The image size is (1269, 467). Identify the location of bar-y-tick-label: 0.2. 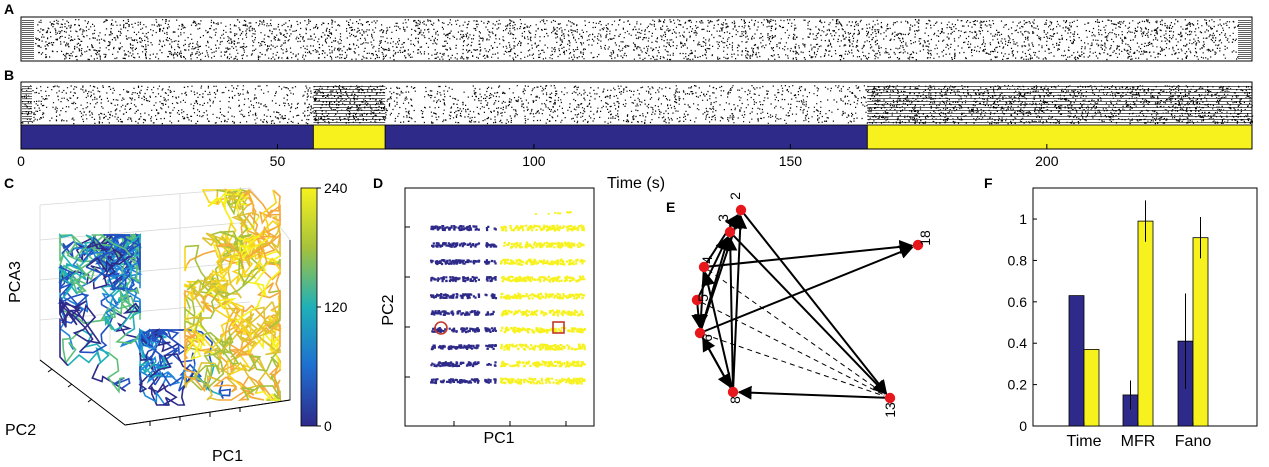
(1018, 385).